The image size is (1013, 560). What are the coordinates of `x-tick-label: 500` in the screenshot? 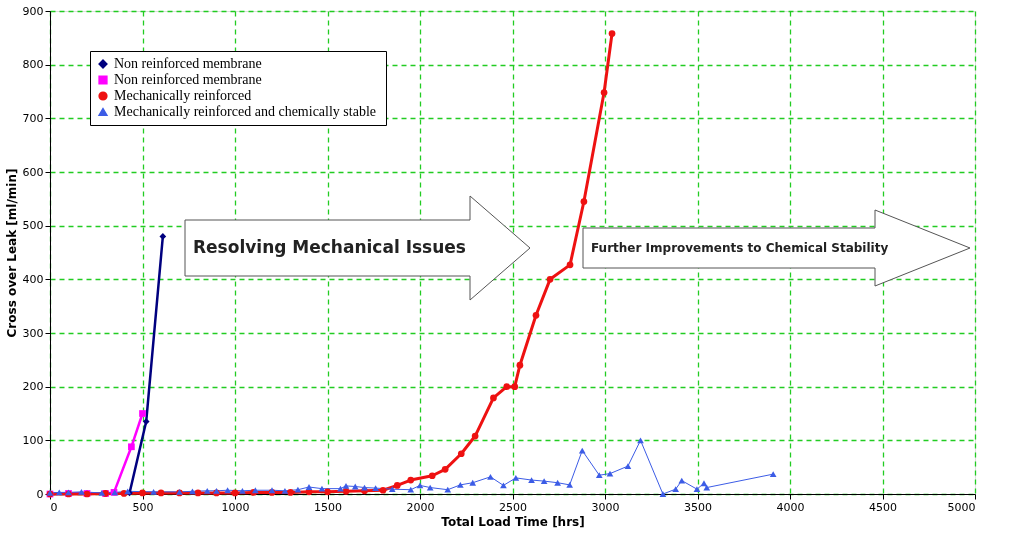 It's located at (143, 507).